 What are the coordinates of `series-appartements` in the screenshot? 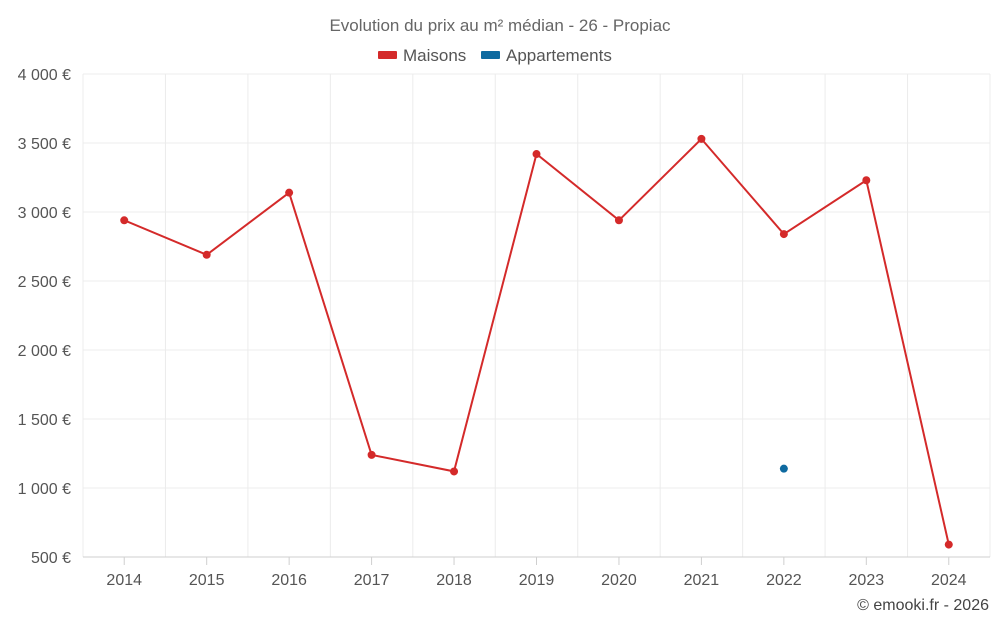 It's located at (783, 468).